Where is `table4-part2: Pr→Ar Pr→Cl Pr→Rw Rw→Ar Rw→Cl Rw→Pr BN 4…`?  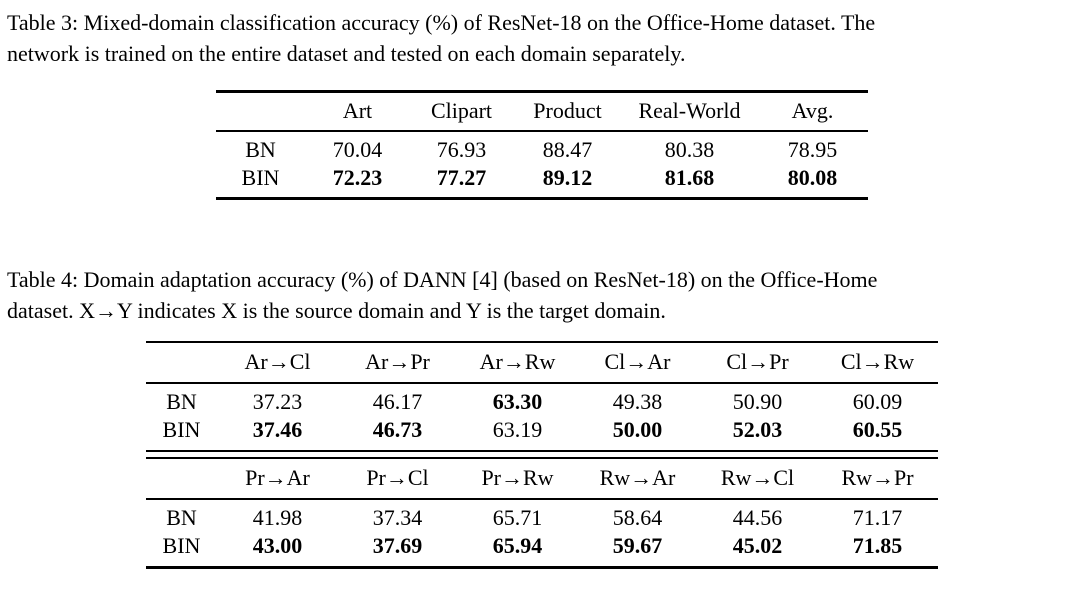 table4-part2: Pr→Ar Pr→Cl Pr→Rw Rw→Ar Rw→Cl Rw→Pr BN 4… is located at coordinates (541, 513).